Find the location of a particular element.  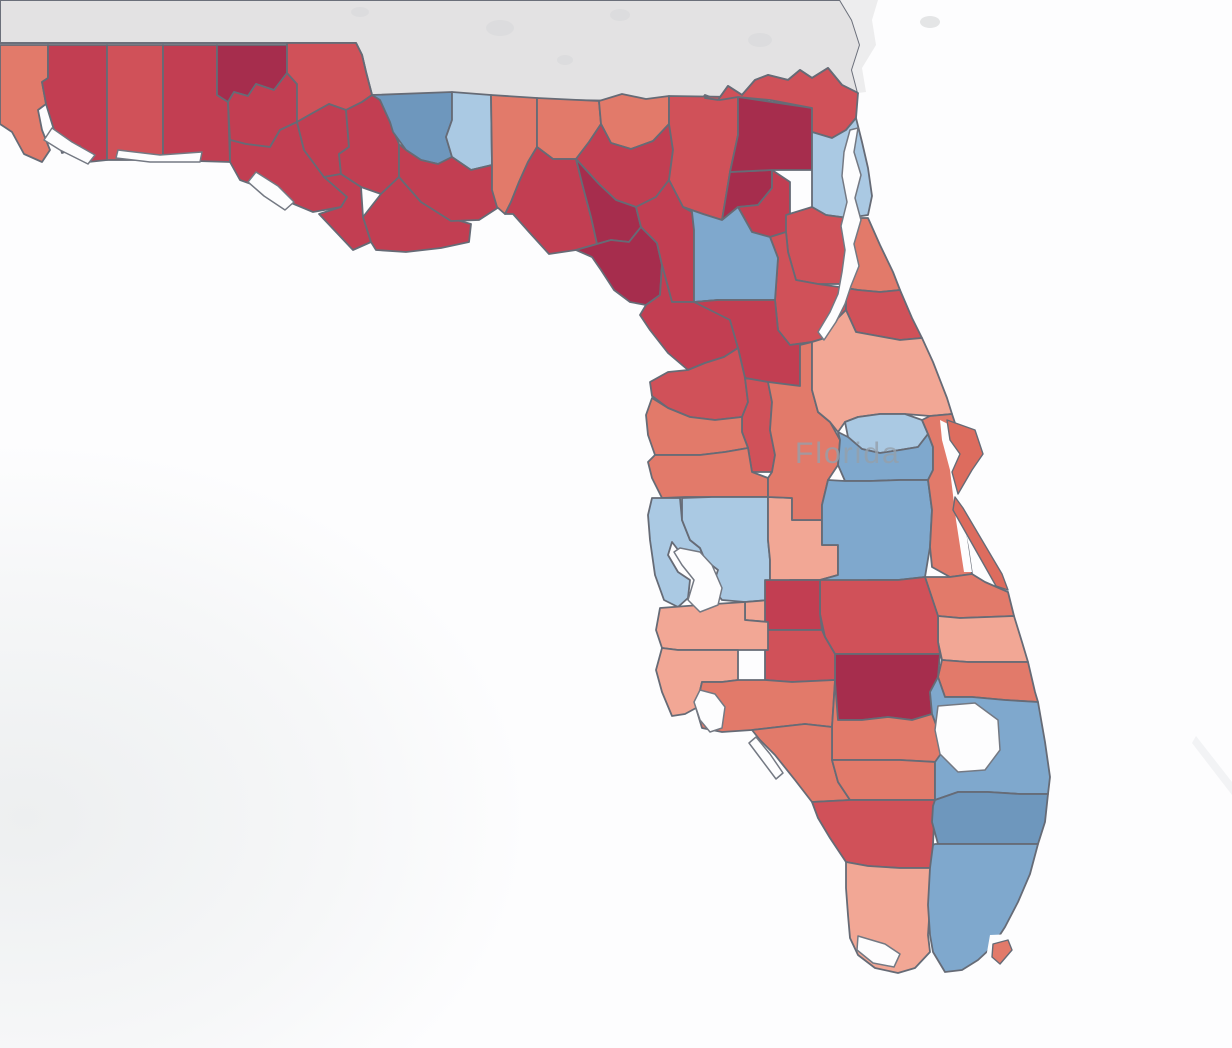

state-label: Florida is located at coordinates (848, 453).